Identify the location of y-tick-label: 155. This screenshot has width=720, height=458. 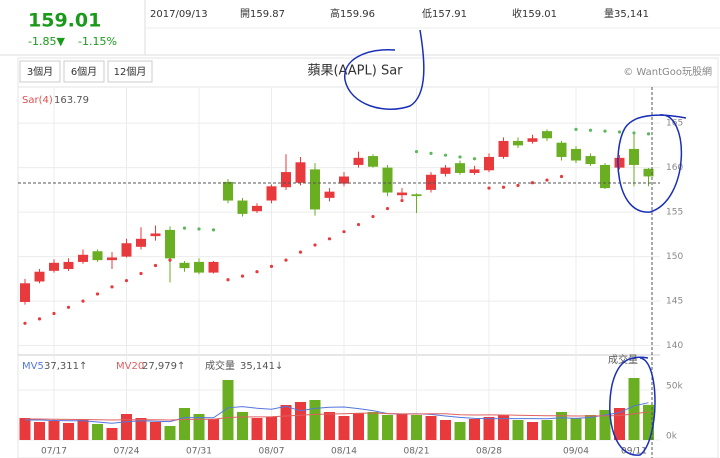
(674, 213).